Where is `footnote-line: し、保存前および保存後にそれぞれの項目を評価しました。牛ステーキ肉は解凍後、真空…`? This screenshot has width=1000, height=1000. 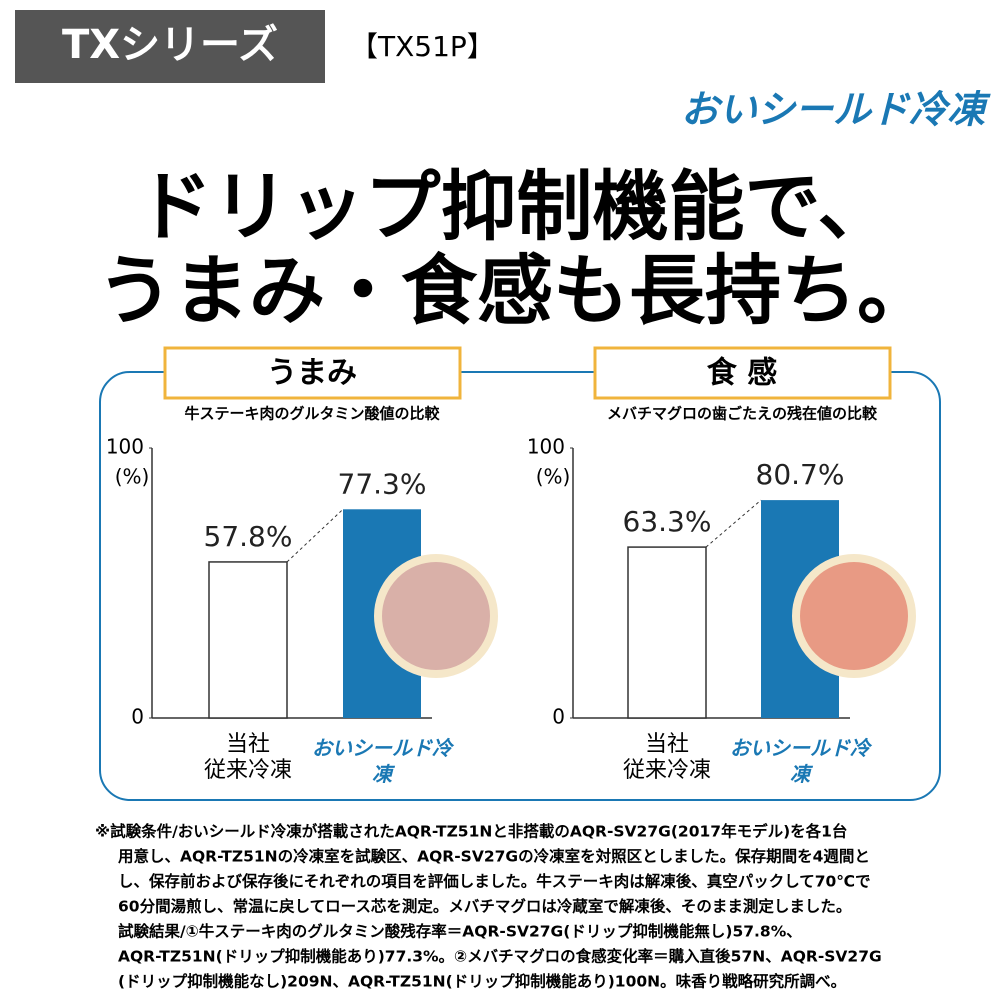 footnote-line: し、保存前および保存後にそれぞれの項目を評価しました。牛ステーキ肉は解凍後、真空… is located at coordinates (494, 881).